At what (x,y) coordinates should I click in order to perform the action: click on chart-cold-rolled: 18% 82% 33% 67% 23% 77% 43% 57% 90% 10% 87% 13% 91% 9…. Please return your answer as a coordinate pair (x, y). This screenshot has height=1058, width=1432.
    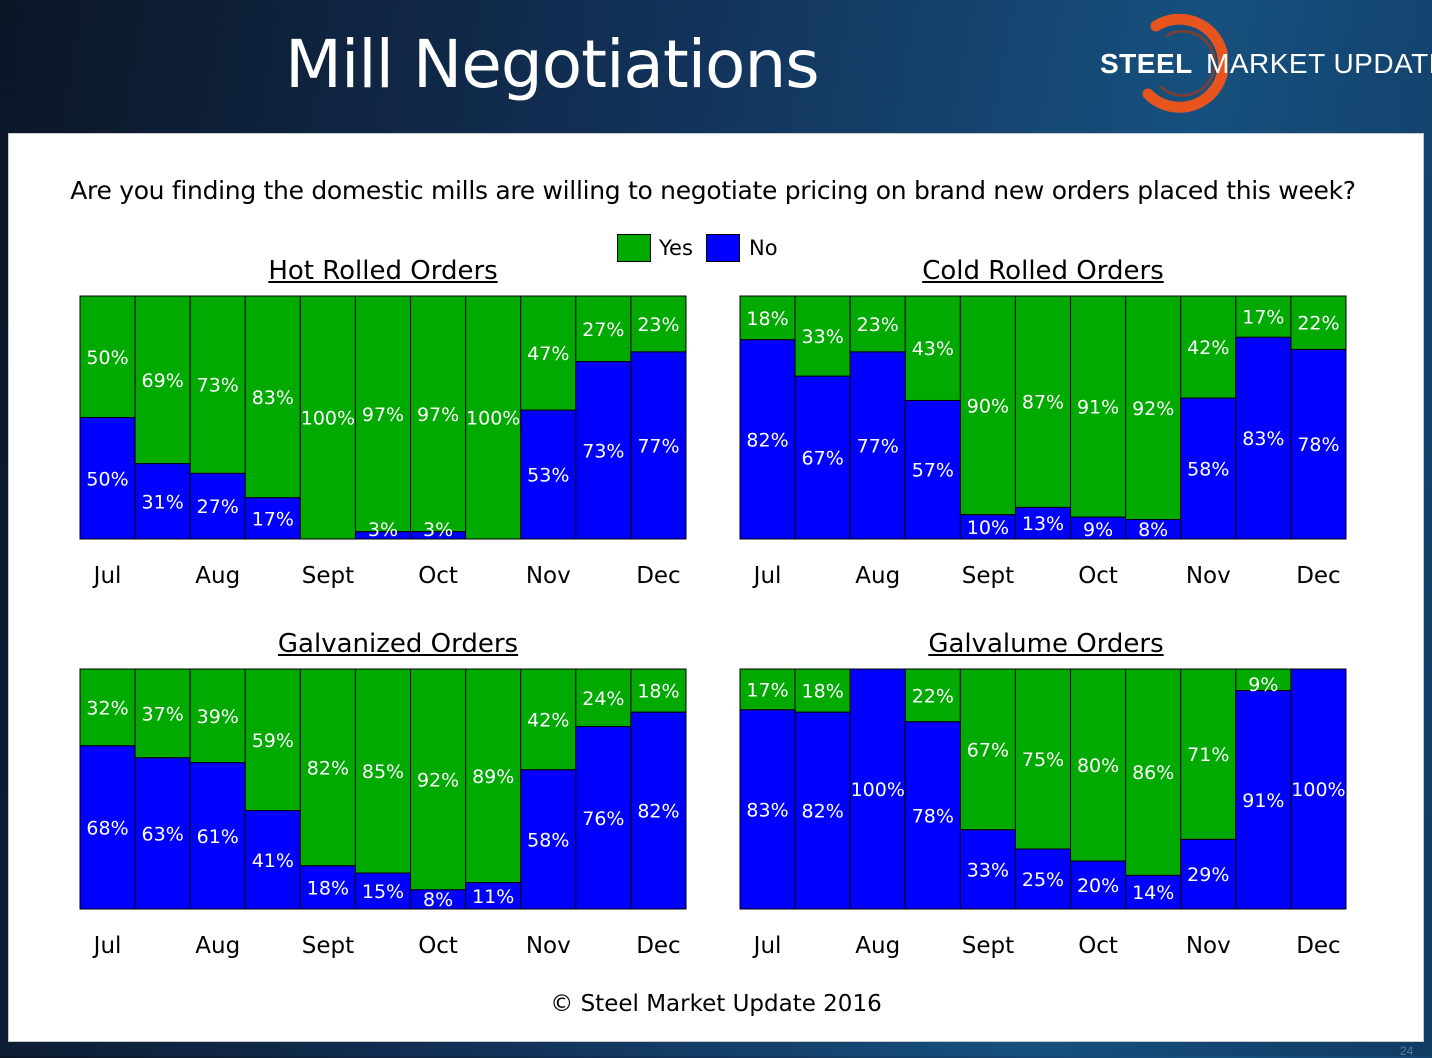
    Looking at the image, I should click on (1043, 442).